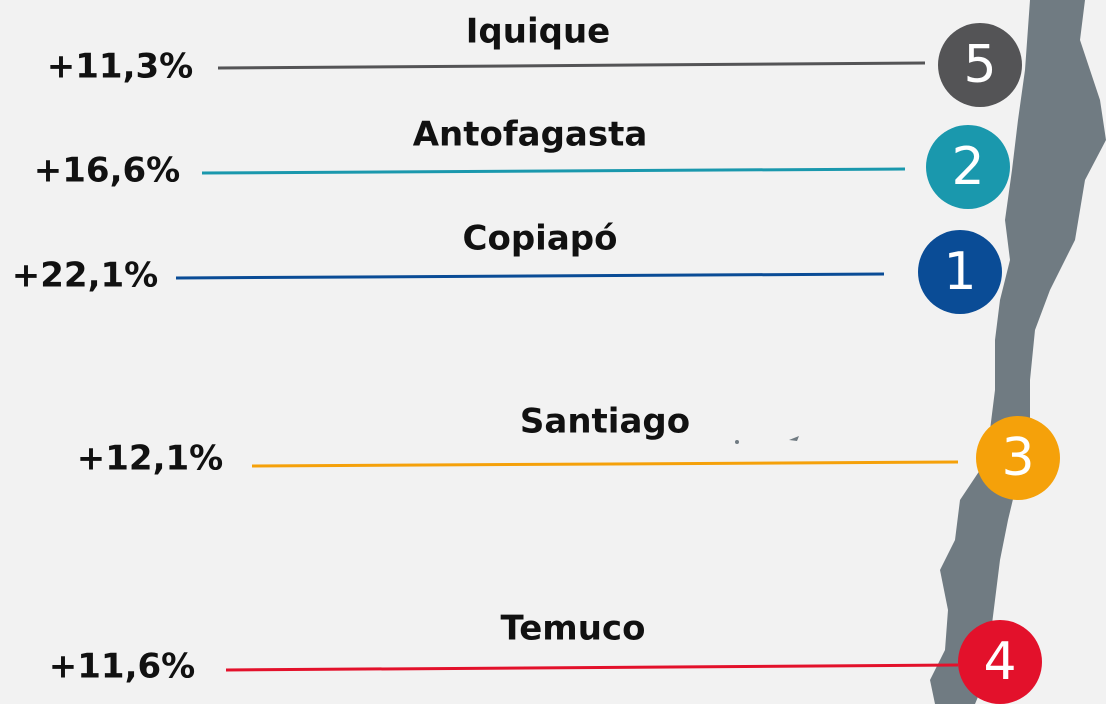  I want to click on percent-change: +16,6%, so click(107, 171).